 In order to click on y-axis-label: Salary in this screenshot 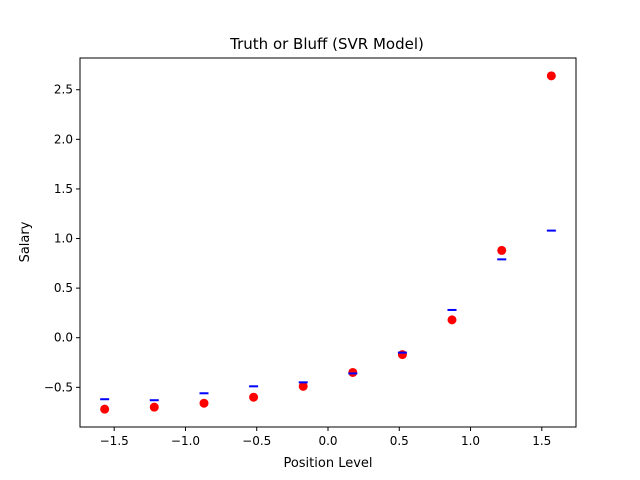, I will do `click(25, 241)`.